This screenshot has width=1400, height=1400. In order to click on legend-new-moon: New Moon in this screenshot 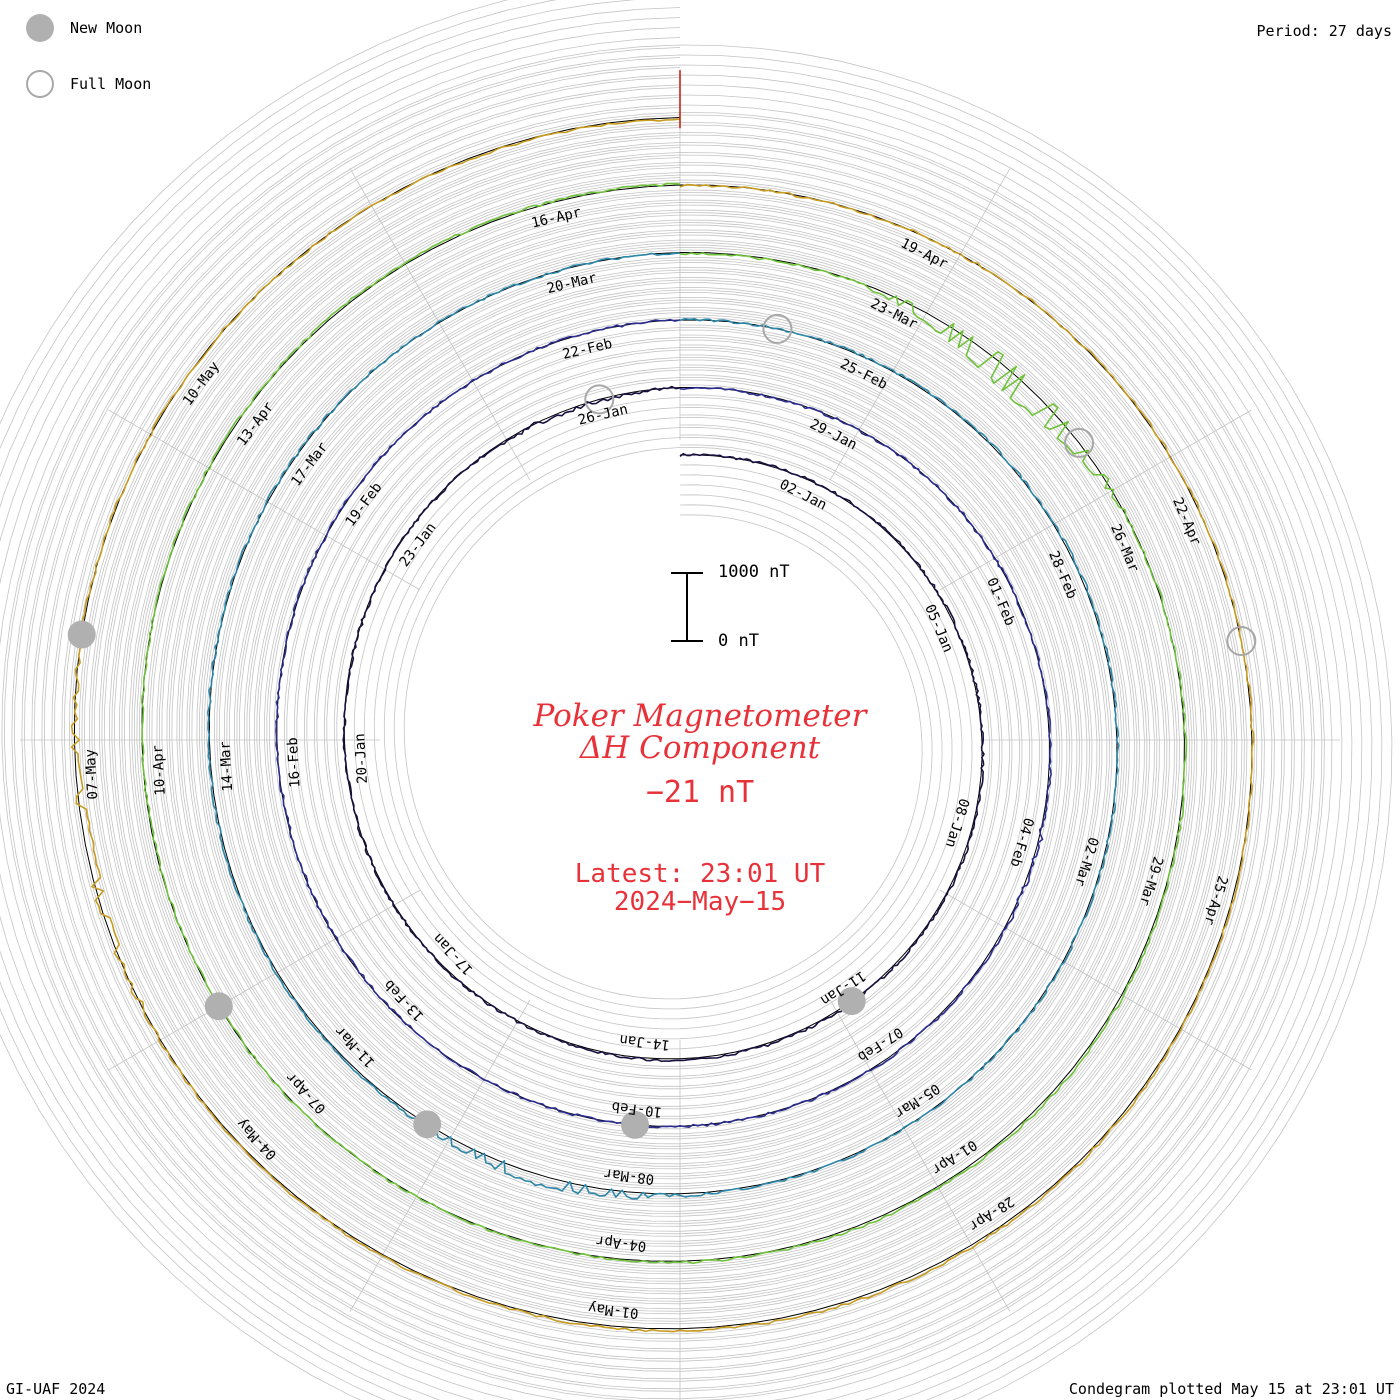, I will do `click(88, 28)`.